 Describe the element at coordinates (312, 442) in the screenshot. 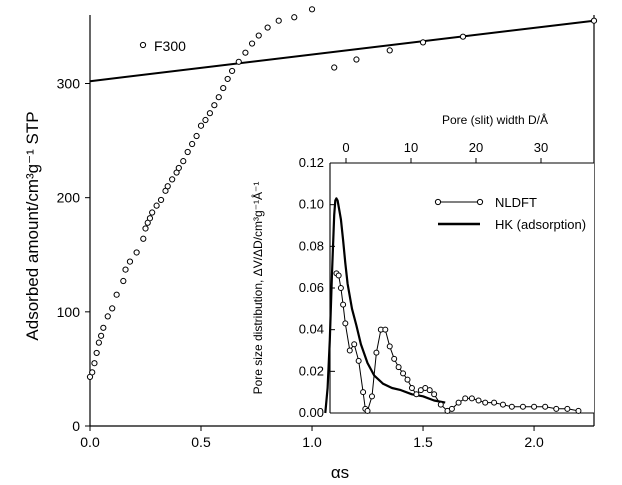

I see `main-x-tick-label: 1.0` at that location.